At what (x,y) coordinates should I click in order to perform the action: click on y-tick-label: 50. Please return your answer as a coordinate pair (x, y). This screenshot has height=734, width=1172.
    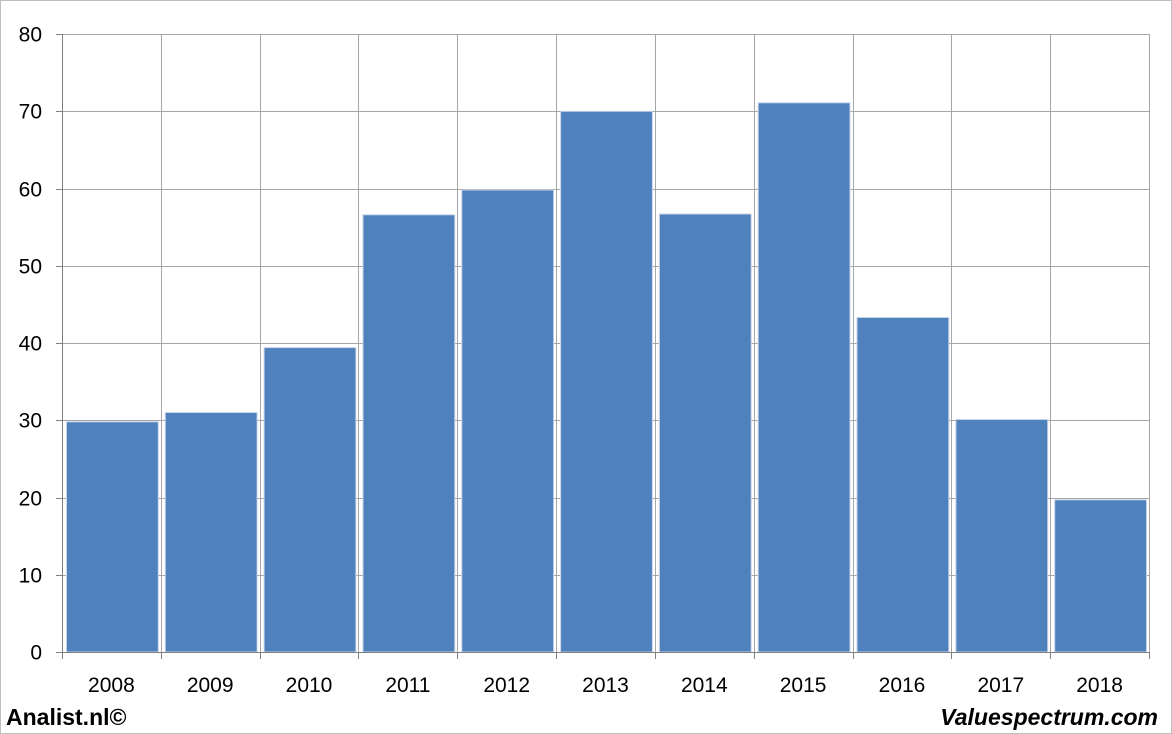
    Looking at the image, I should click on (30, 267).